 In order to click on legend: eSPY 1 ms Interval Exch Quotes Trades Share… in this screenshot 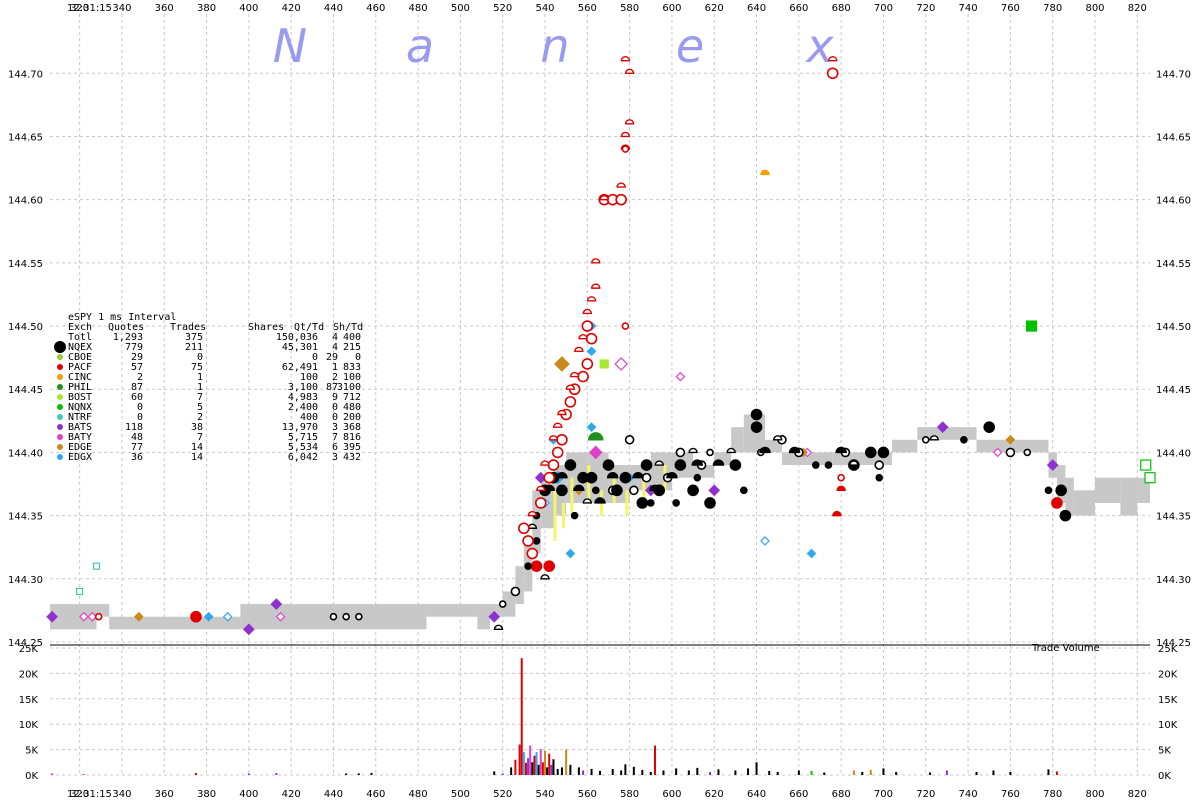, I will do `click(208, 387)`.